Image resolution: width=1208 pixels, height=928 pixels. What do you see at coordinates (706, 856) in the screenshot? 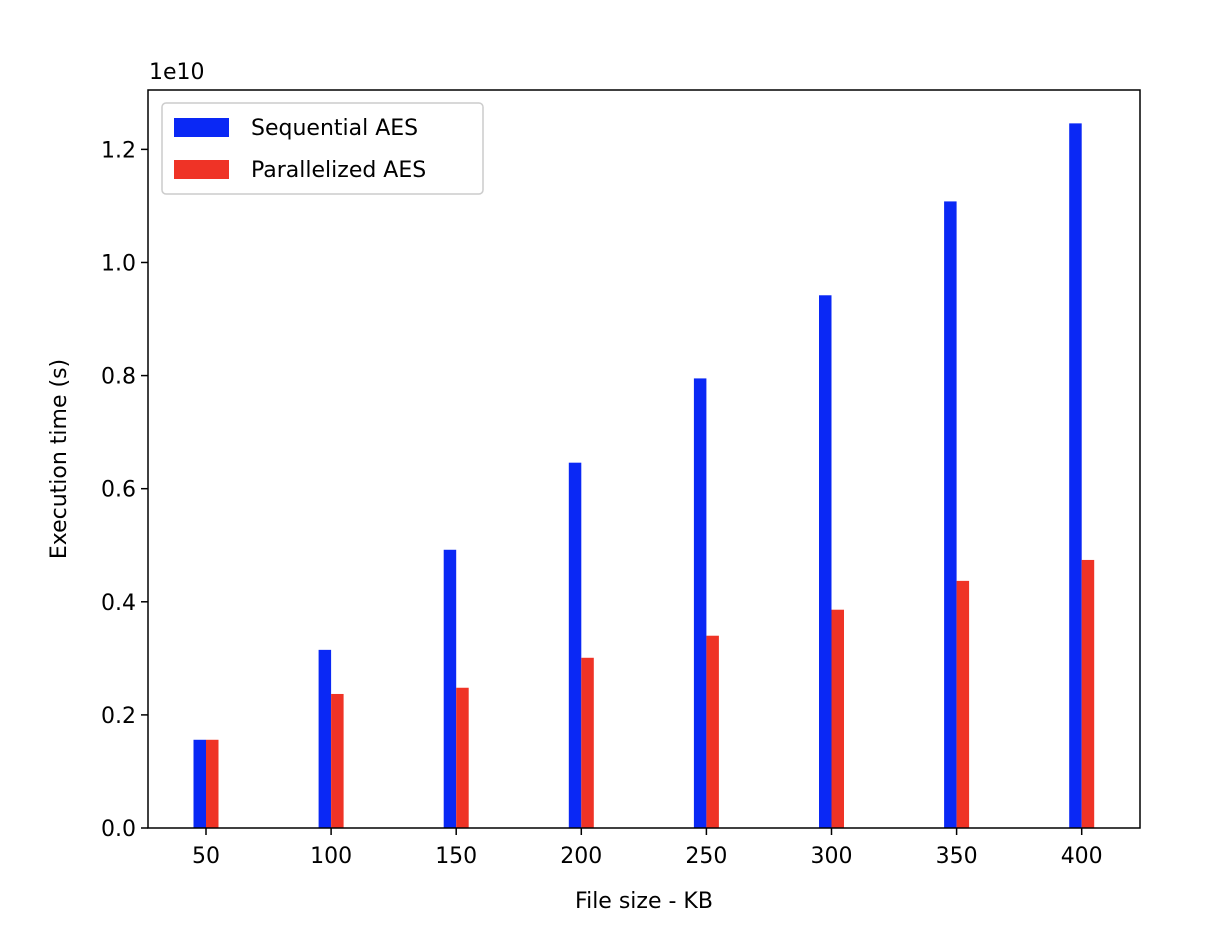
I see `x-tick-label: 250` at bounding box center [706, 856].